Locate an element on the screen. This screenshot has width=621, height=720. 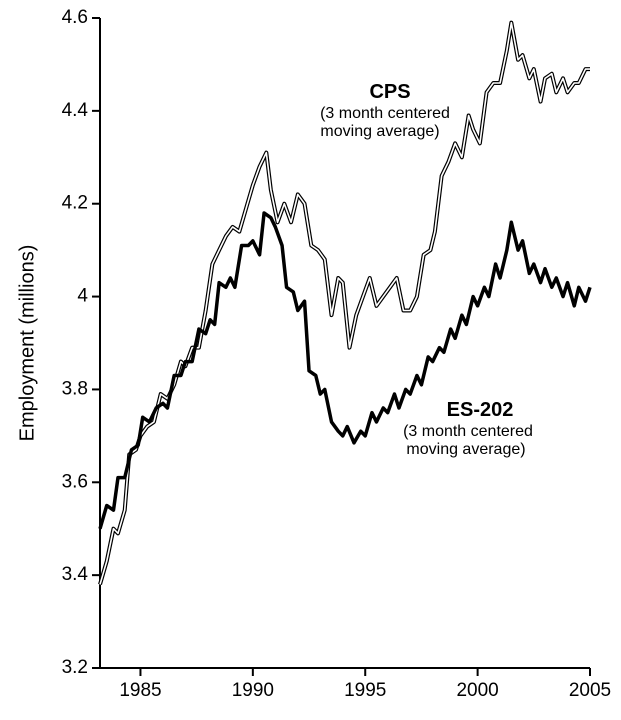
y-tick-label: 4.6 is located at coordinates (75, 17).